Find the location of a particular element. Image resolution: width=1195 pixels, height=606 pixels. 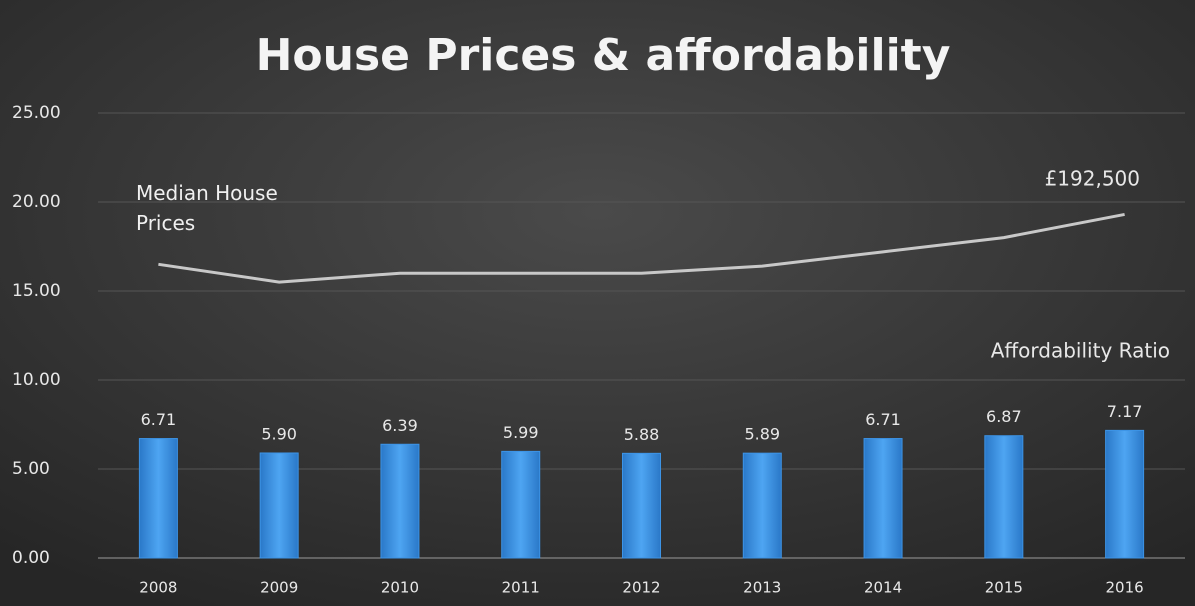

data-label: 6.87 is located at coordinates (1004, 416).